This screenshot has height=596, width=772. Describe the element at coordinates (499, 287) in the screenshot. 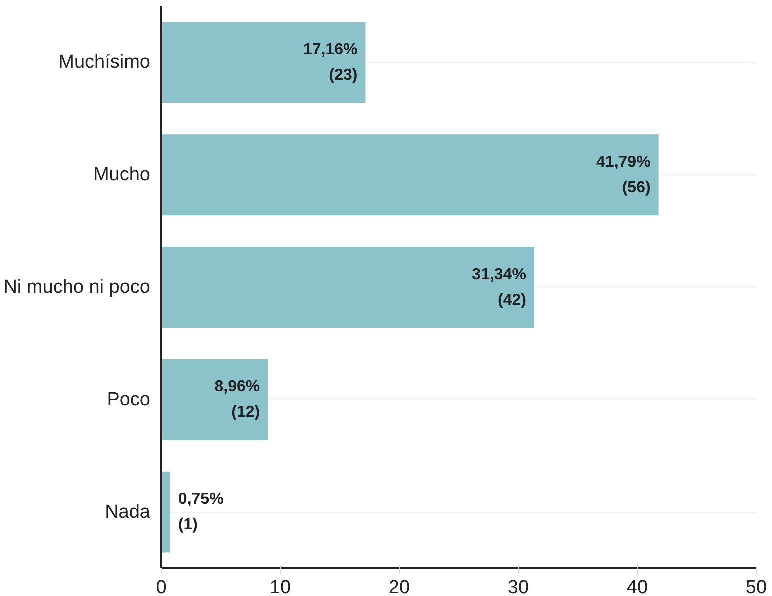

I see `data-label: 31,34% (42)` at that location.